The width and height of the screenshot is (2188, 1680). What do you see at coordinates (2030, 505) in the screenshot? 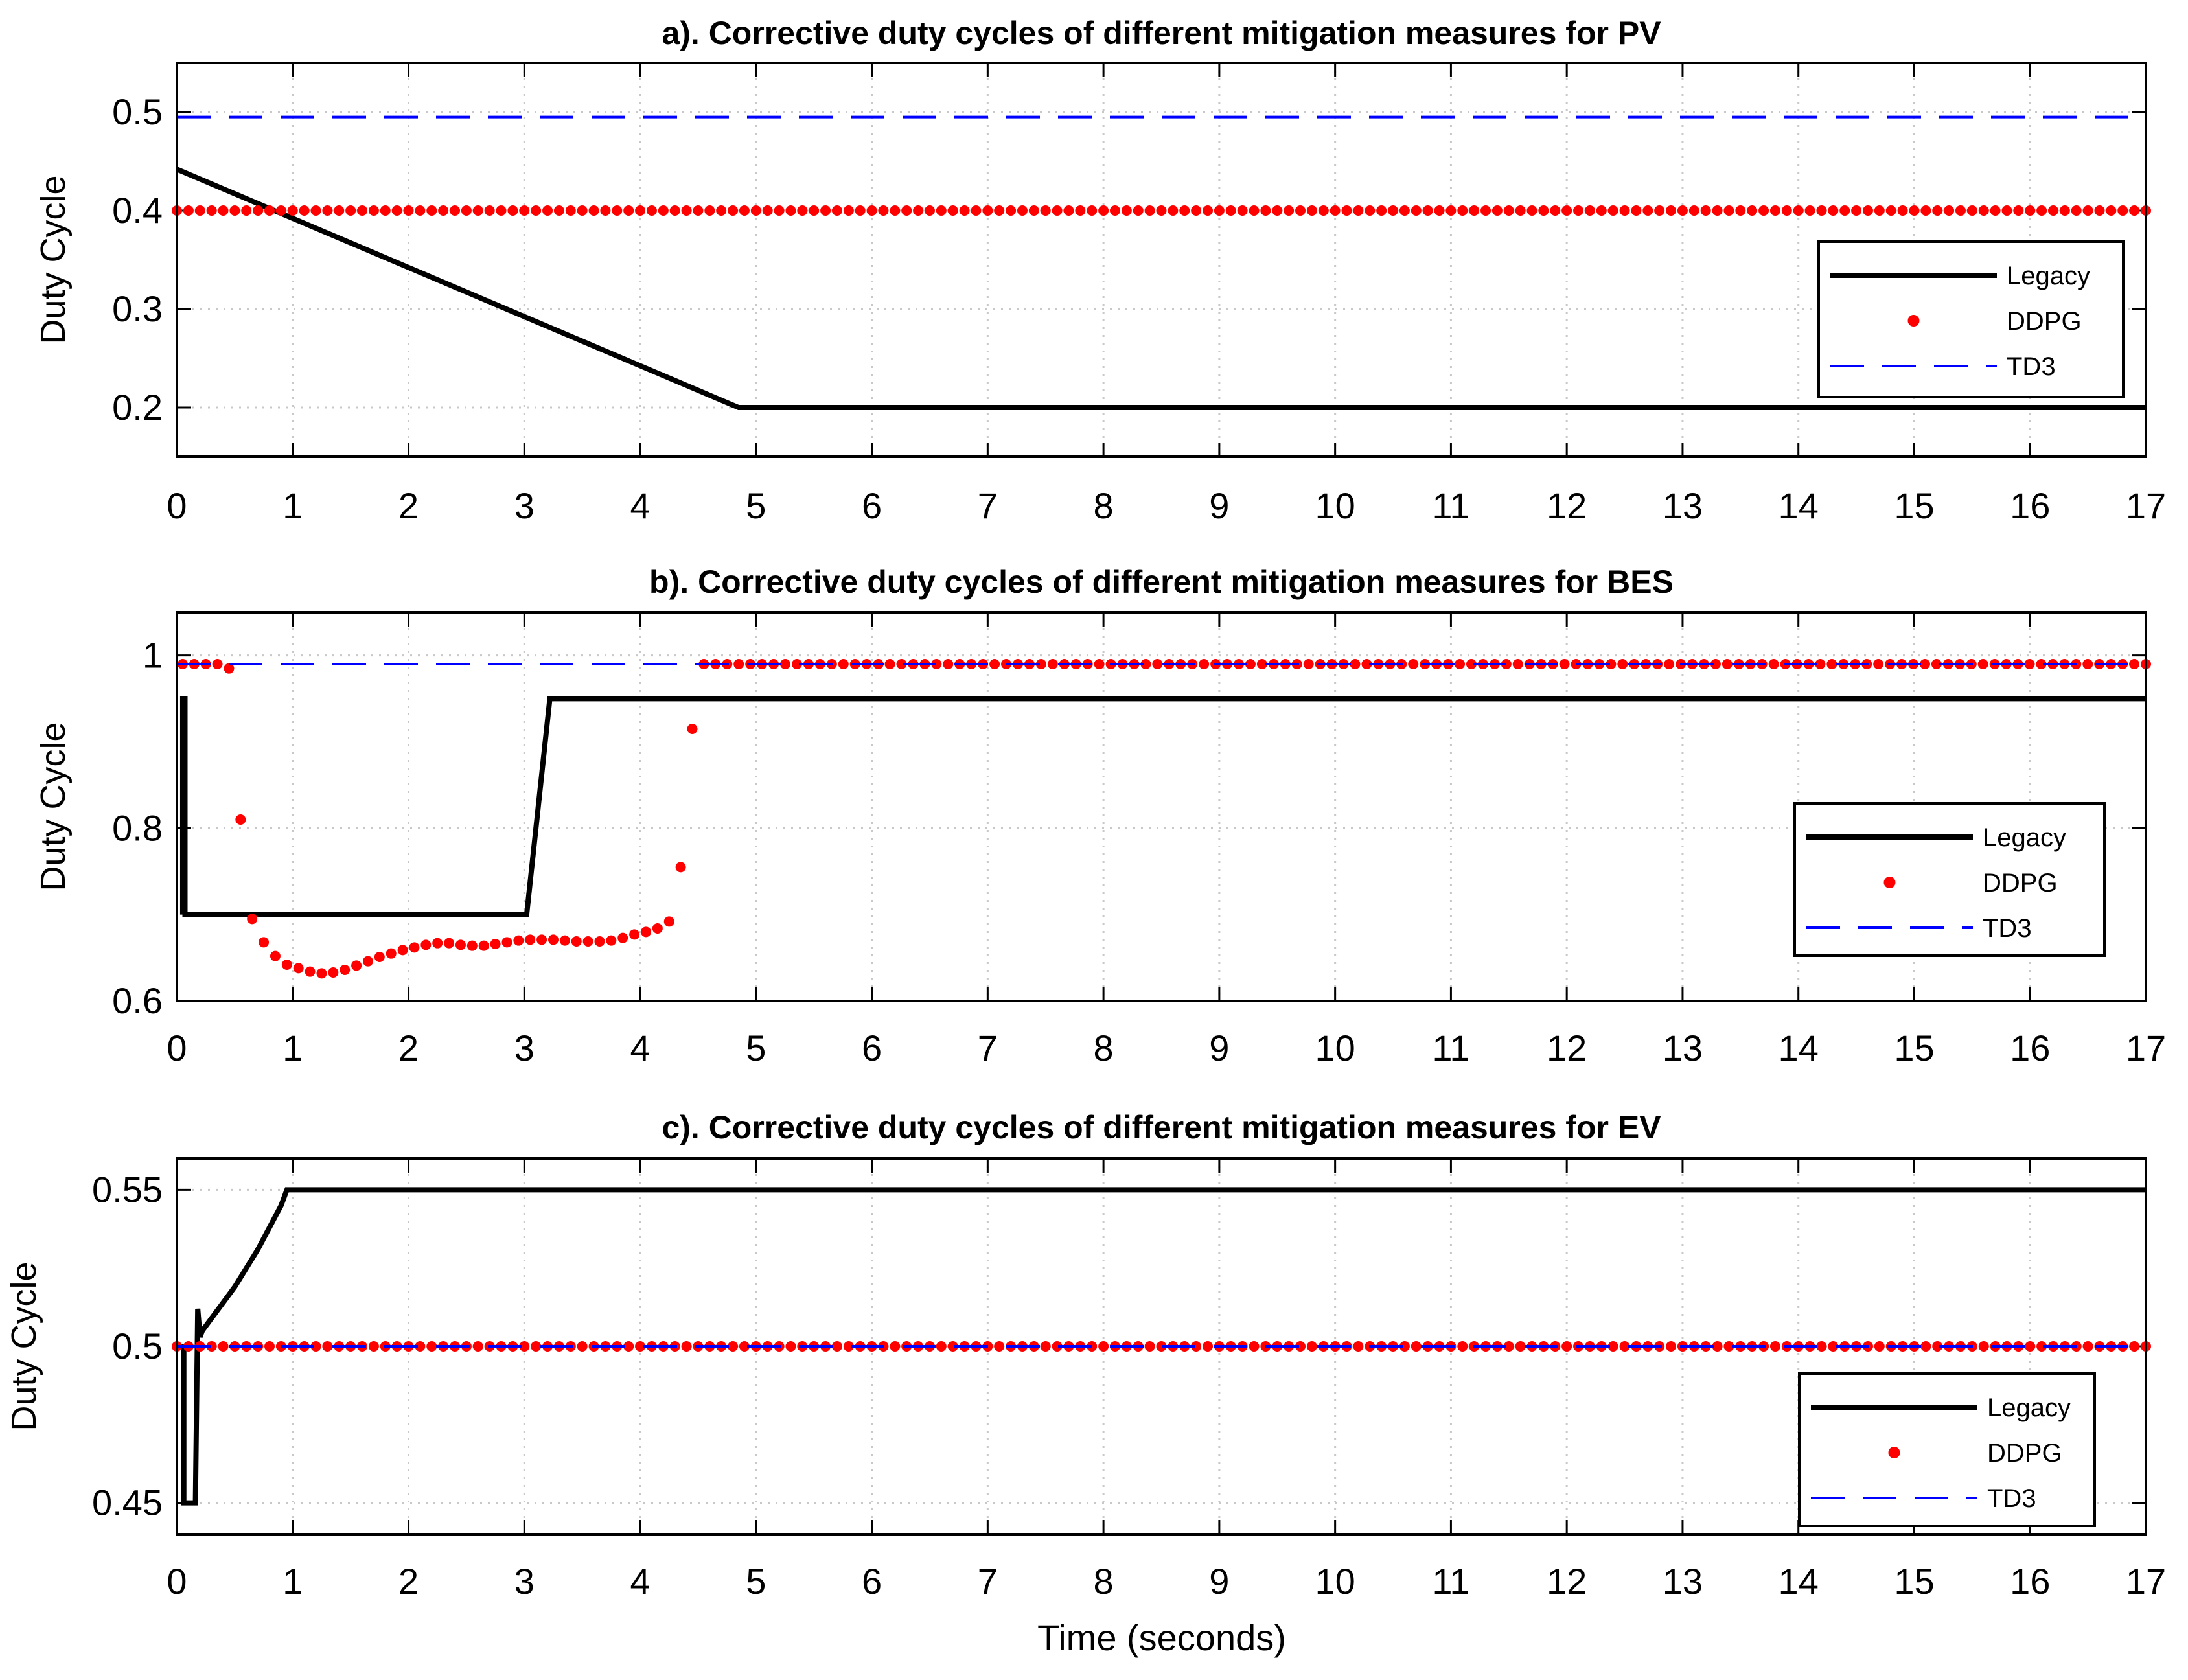
I see `x-tick-label: 16` at bounding box center [2030, 505].